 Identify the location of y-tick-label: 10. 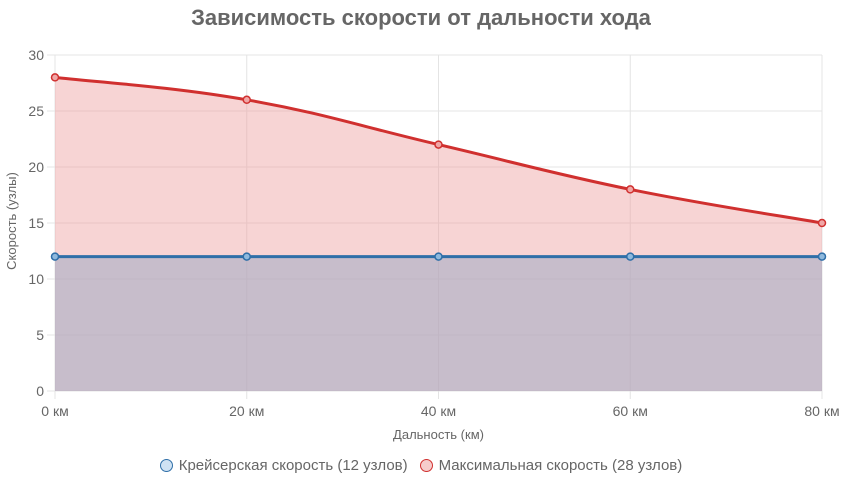
(36, 279).